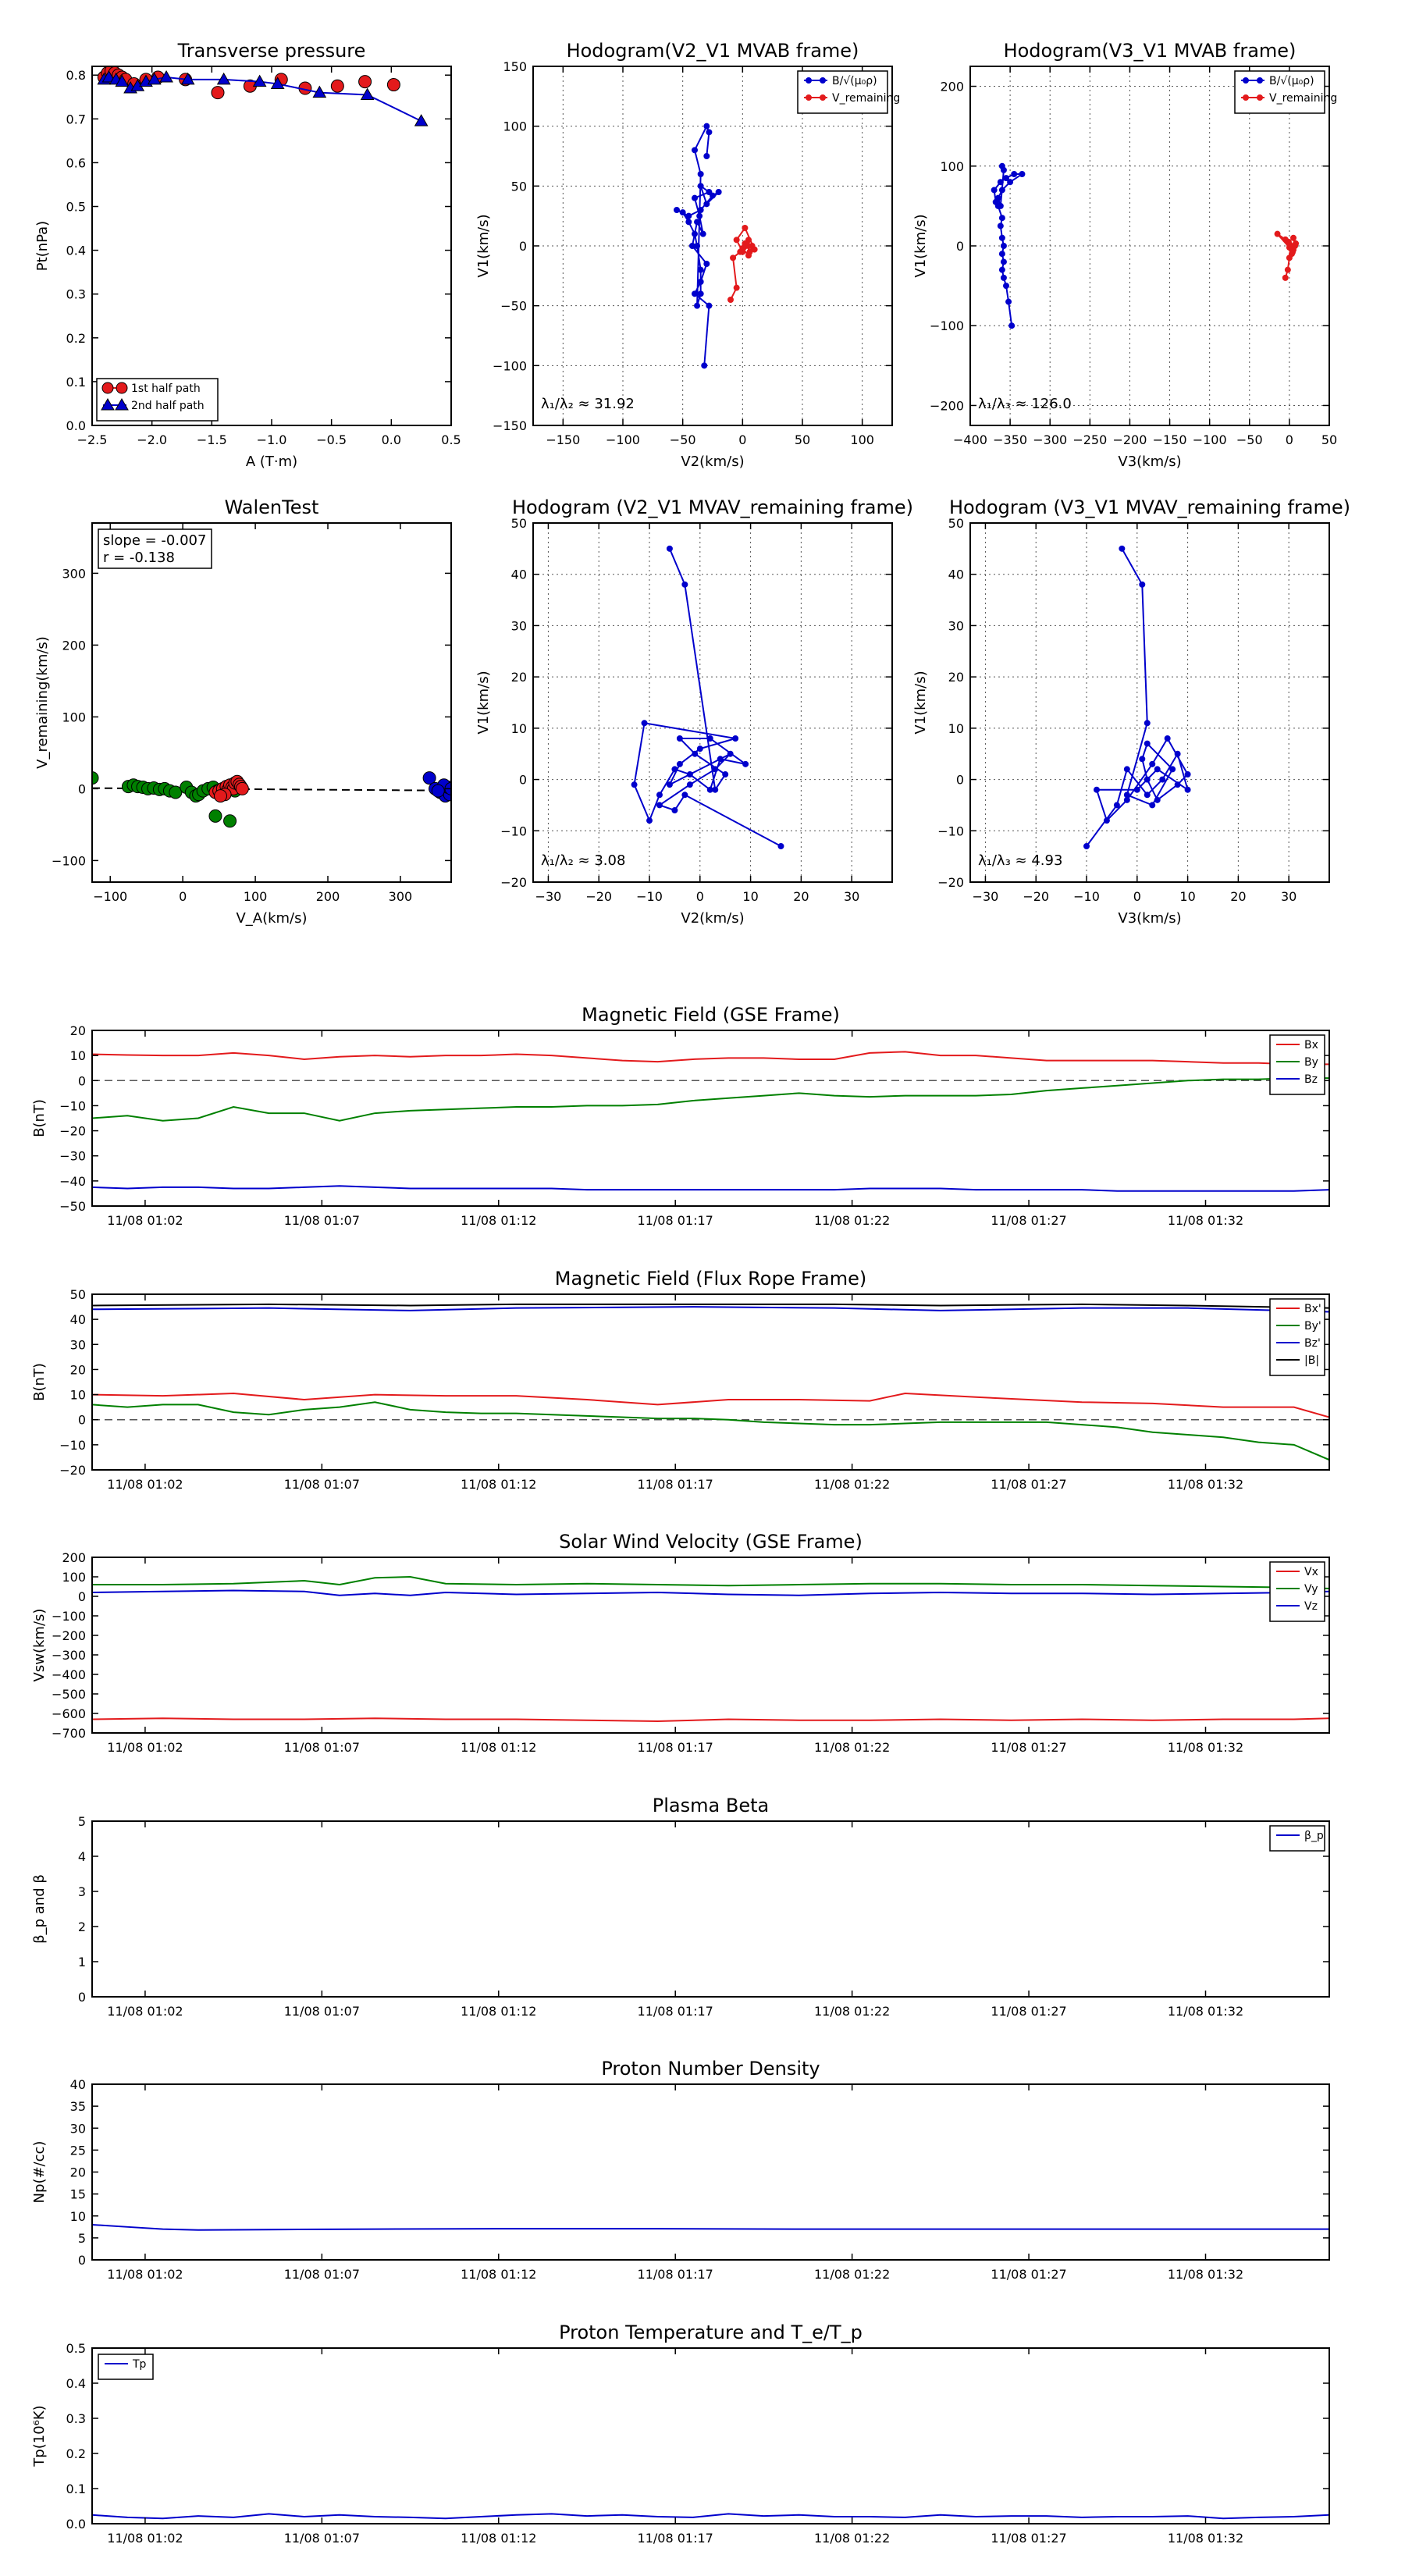  Describe the element at coordinates (583, 860) in the screenshot. I see `hodogram-v2v1-mvav-eigen-ratio: λ₁/λ₂ ≈ 3.08` at that location.